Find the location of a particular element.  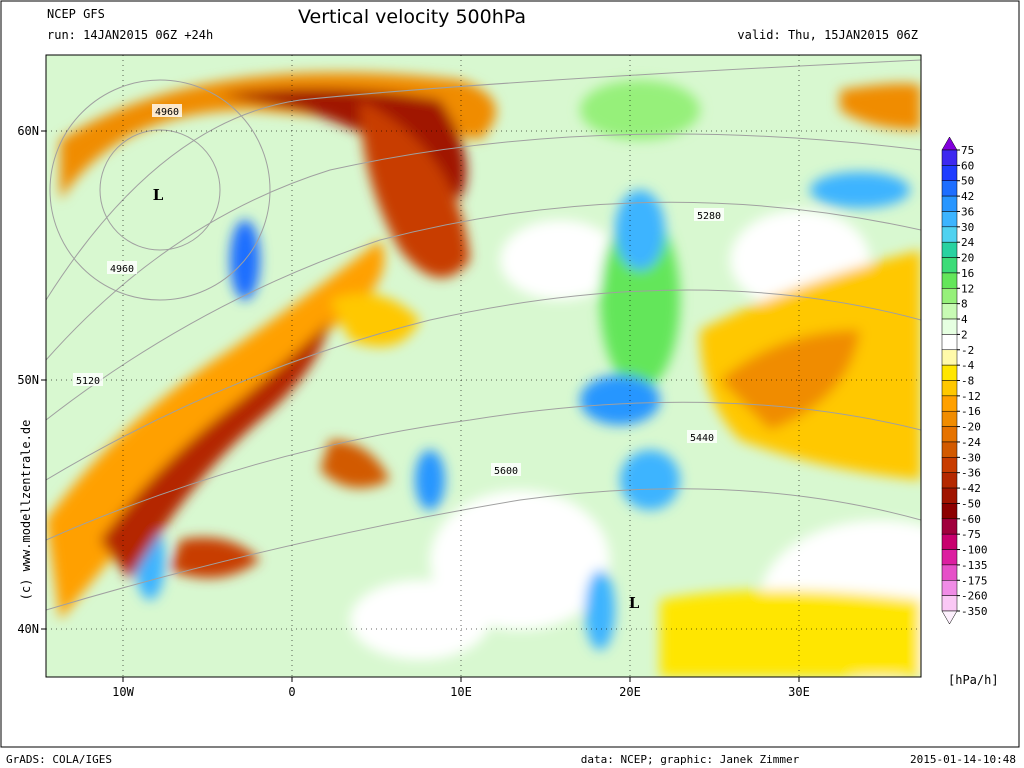

contour-label: 5440 is located at coordinates (702, 438).